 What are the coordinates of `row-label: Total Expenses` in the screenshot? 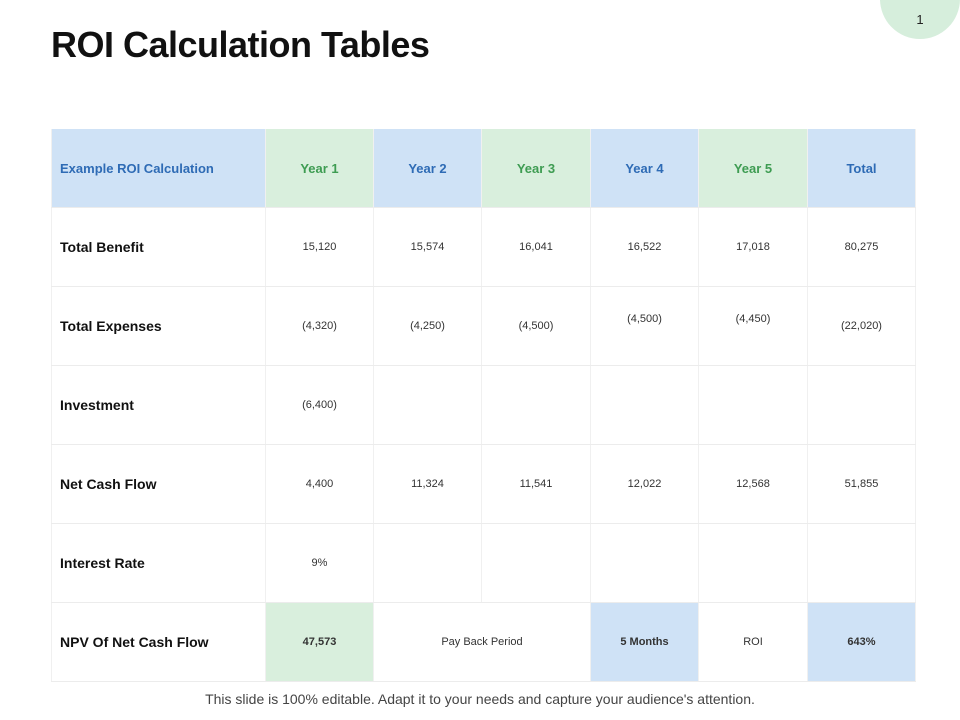 It's located at (158, 326).